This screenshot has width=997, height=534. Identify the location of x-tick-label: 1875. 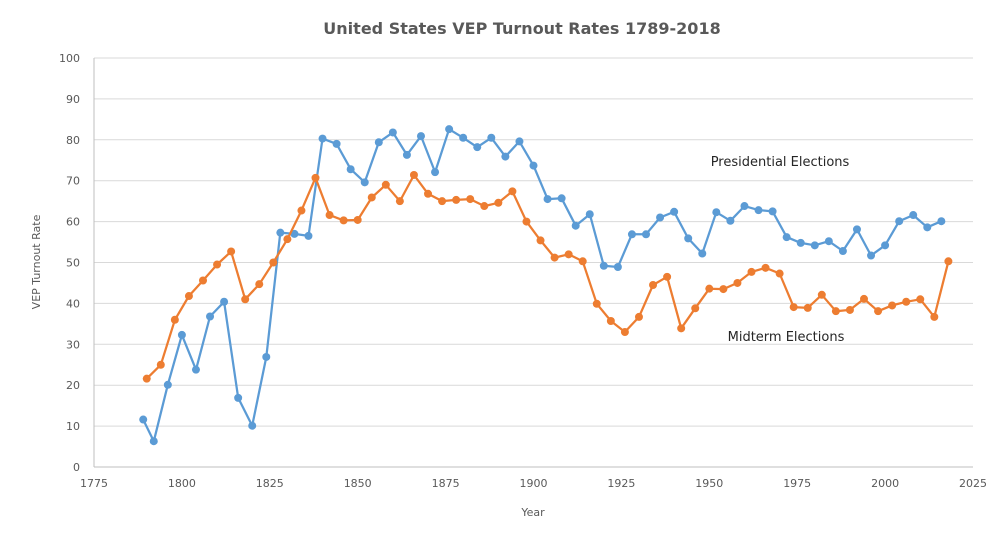
(446, 483).